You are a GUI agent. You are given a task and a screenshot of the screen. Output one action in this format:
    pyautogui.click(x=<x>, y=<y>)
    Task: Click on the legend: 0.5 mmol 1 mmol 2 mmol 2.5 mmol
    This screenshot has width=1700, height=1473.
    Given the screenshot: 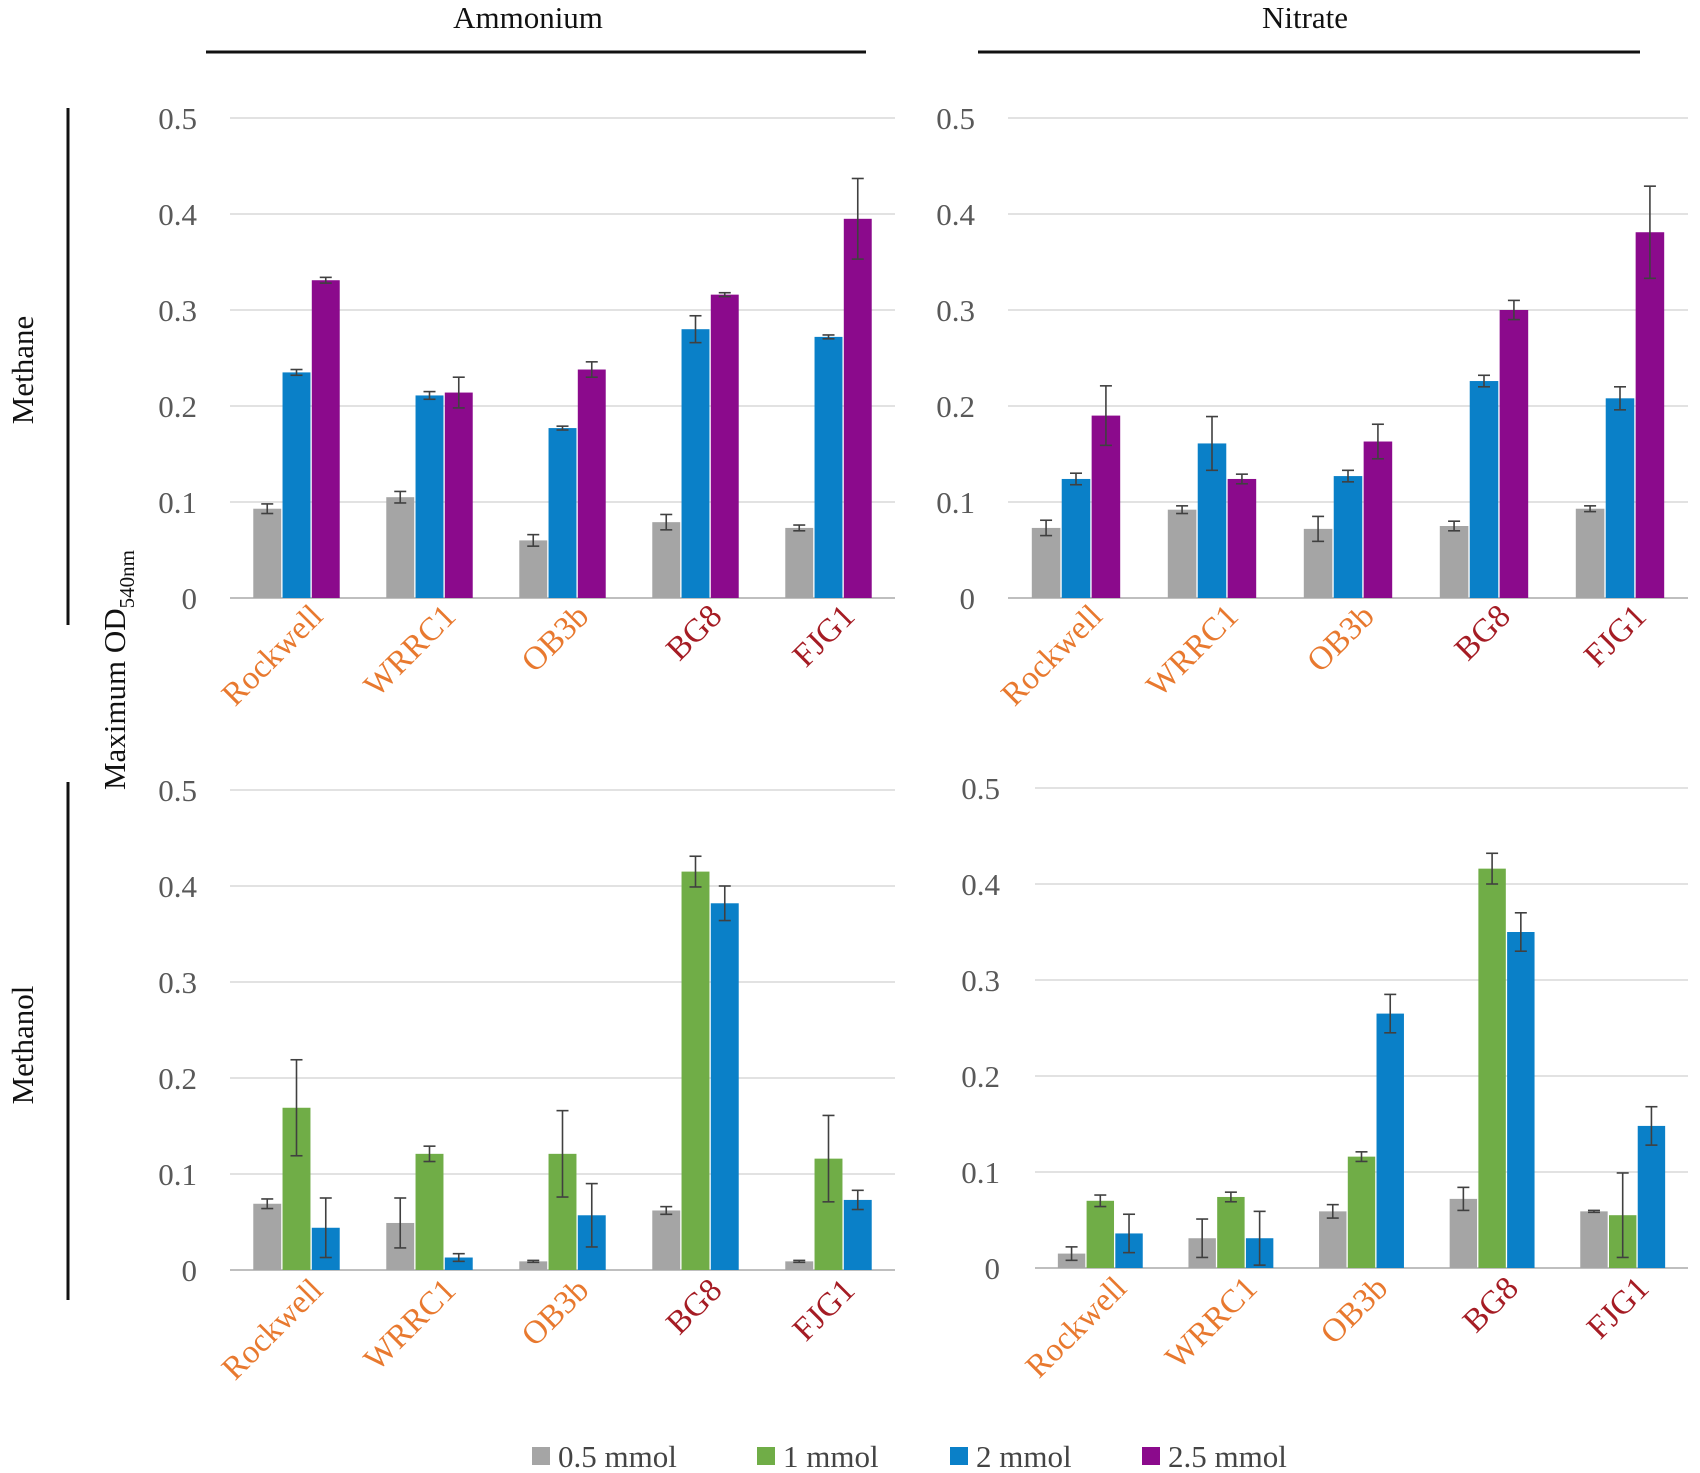 What is the action you would take?
    pyautogui.click(x=909, y=1456)
    